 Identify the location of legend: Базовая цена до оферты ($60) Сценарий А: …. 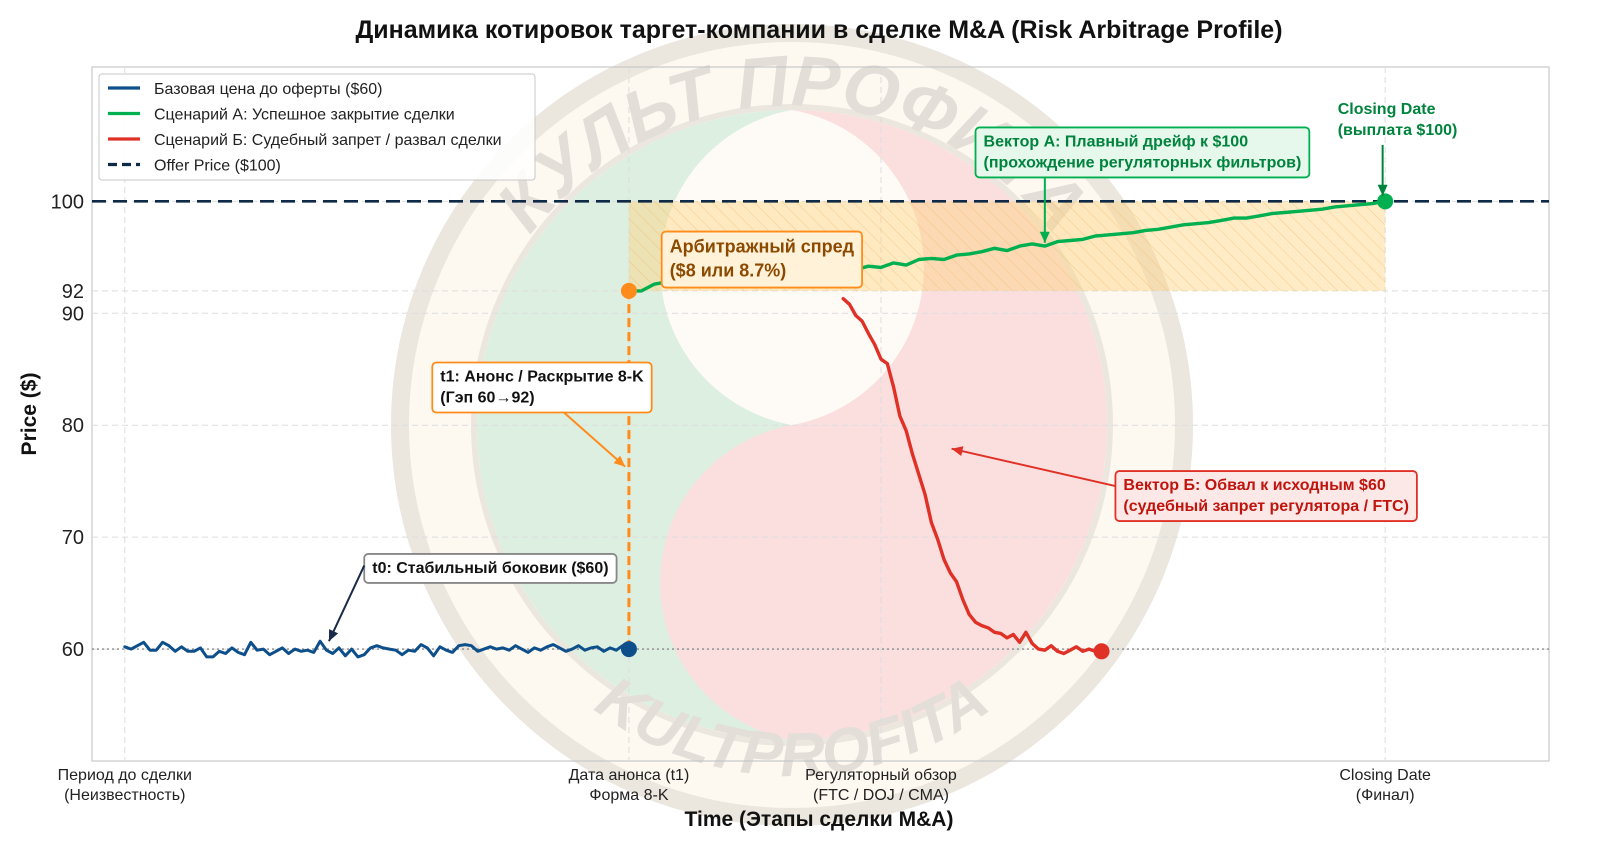
(317, 127).